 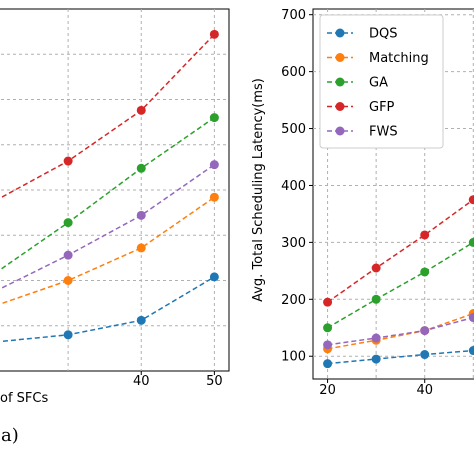 What do you see at coordinates (340, 82) in the screenshot?
I see `legend-marker-ga` at bounding box center [340, 82].